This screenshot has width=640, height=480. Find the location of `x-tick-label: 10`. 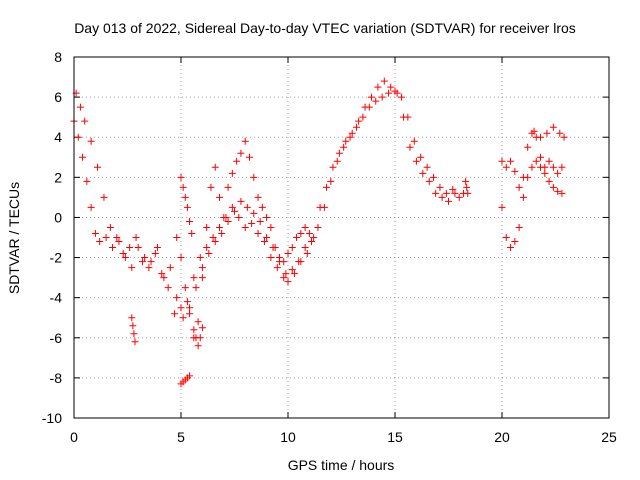

x-tick-label: 10 is located at coordinates (288, 437).